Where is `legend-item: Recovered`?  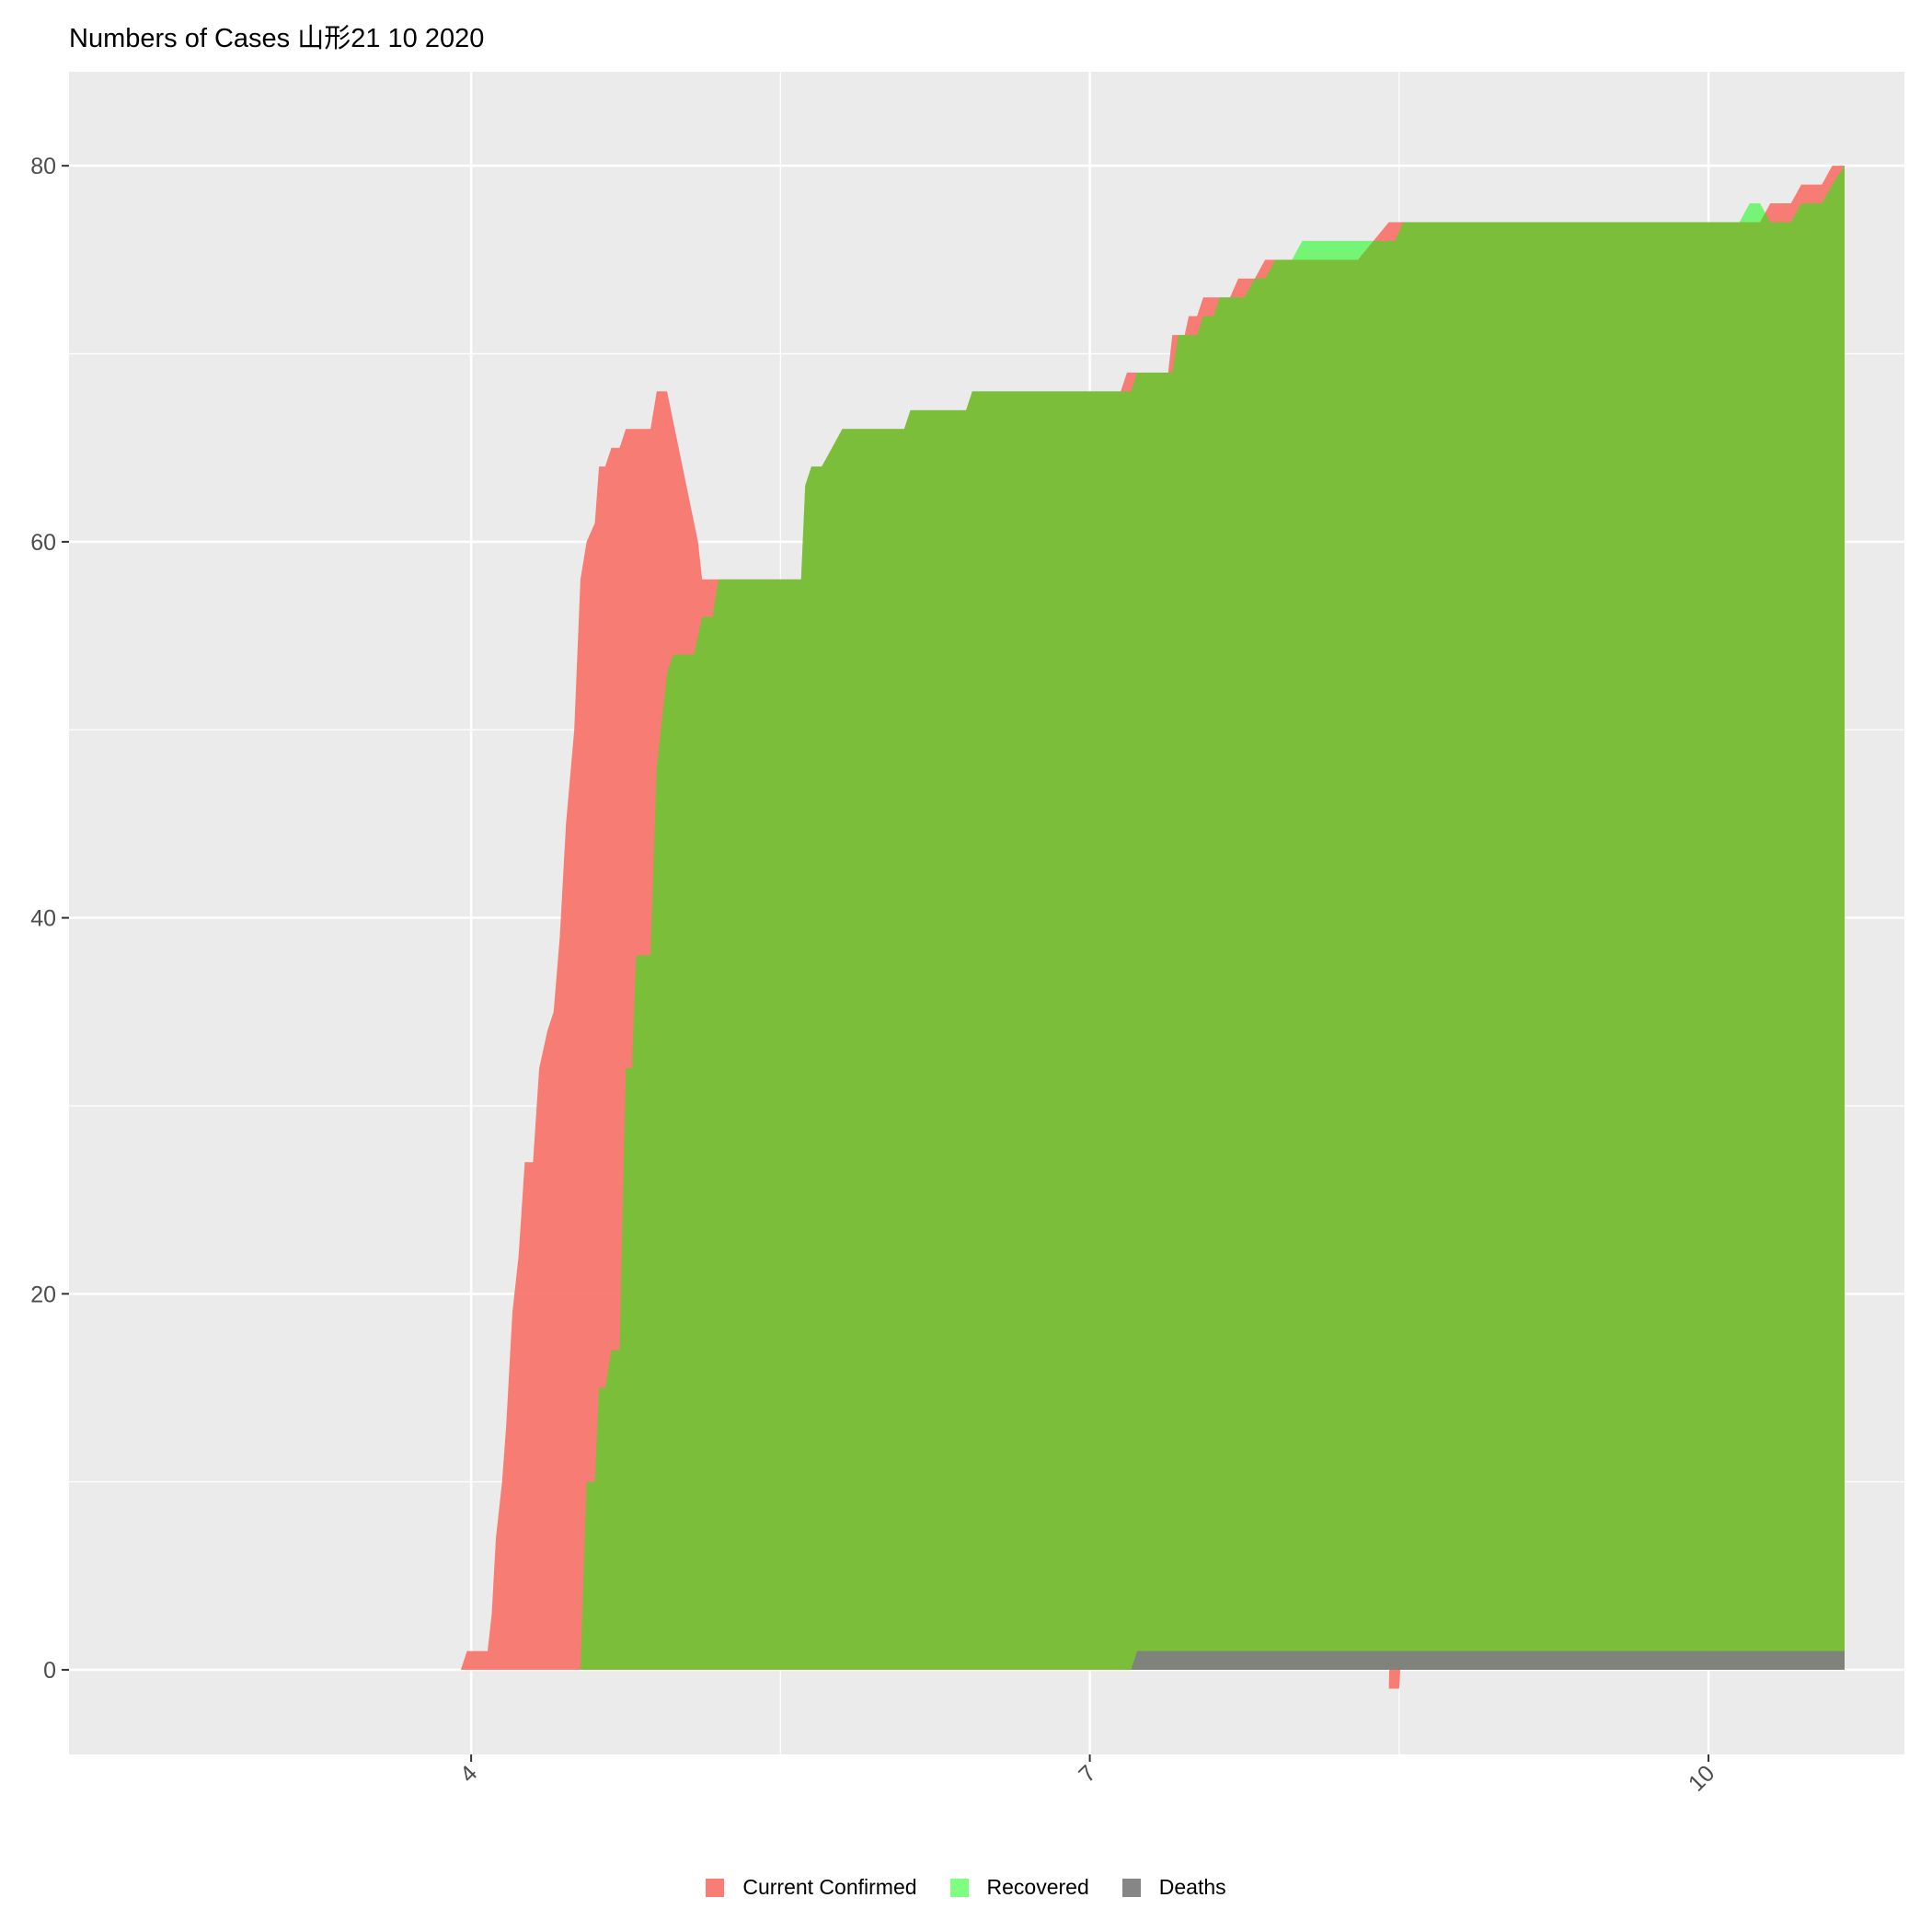 legend-item: Recovered is located at coordinates (1019, 1887).